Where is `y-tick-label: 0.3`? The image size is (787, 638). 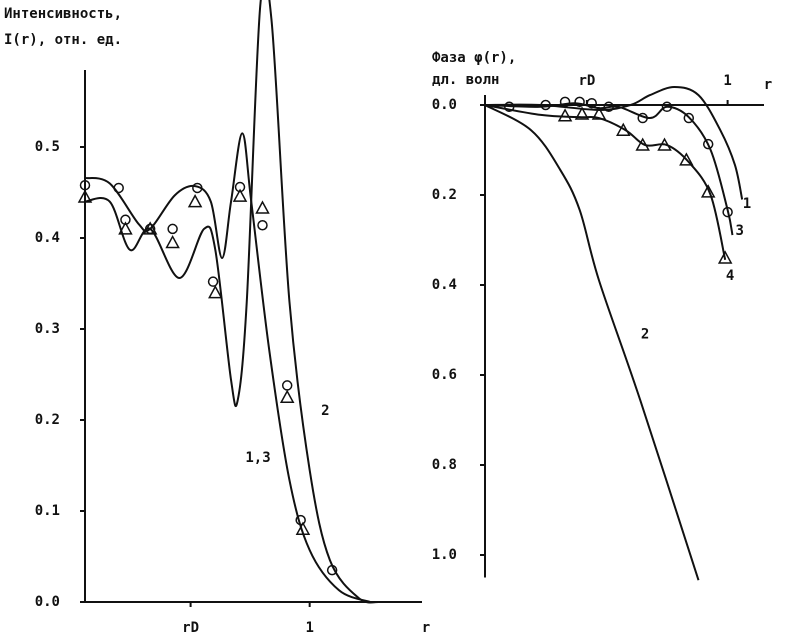 y-tick-label: 0.3 is located at coordinates (47, 329).